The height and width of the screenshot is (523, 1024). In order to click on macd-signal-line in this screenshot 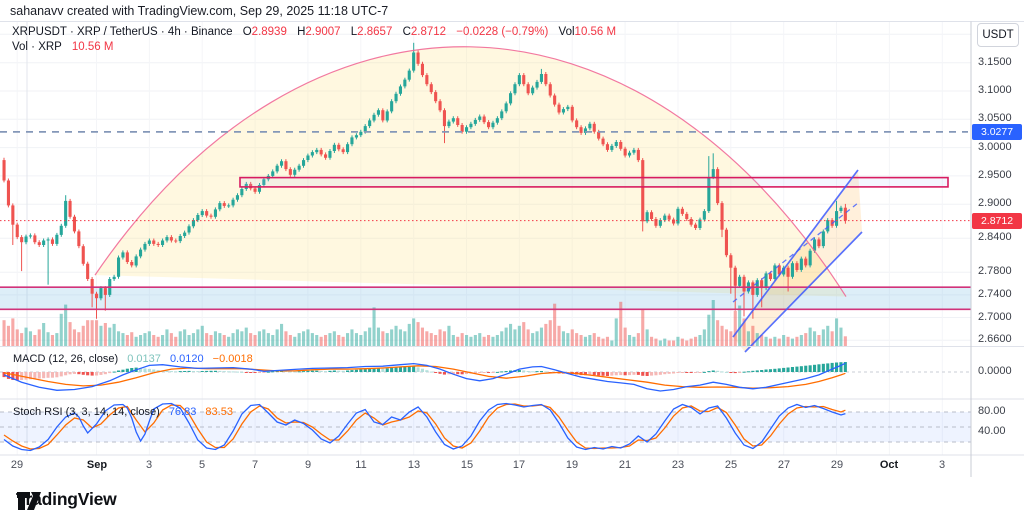, I will do `click(424, 377)`.